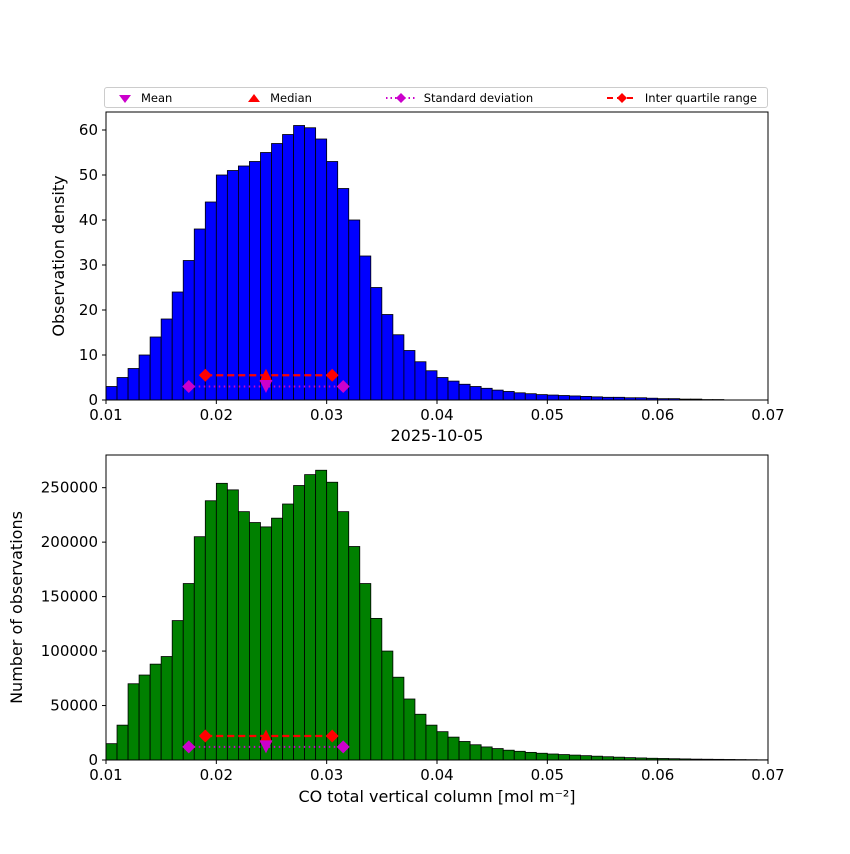 This screenshot has width=850, height=854. Describe the element at coordinates (69, 488) in the screenshot. I see `y-tick-label: 250000` at that location.